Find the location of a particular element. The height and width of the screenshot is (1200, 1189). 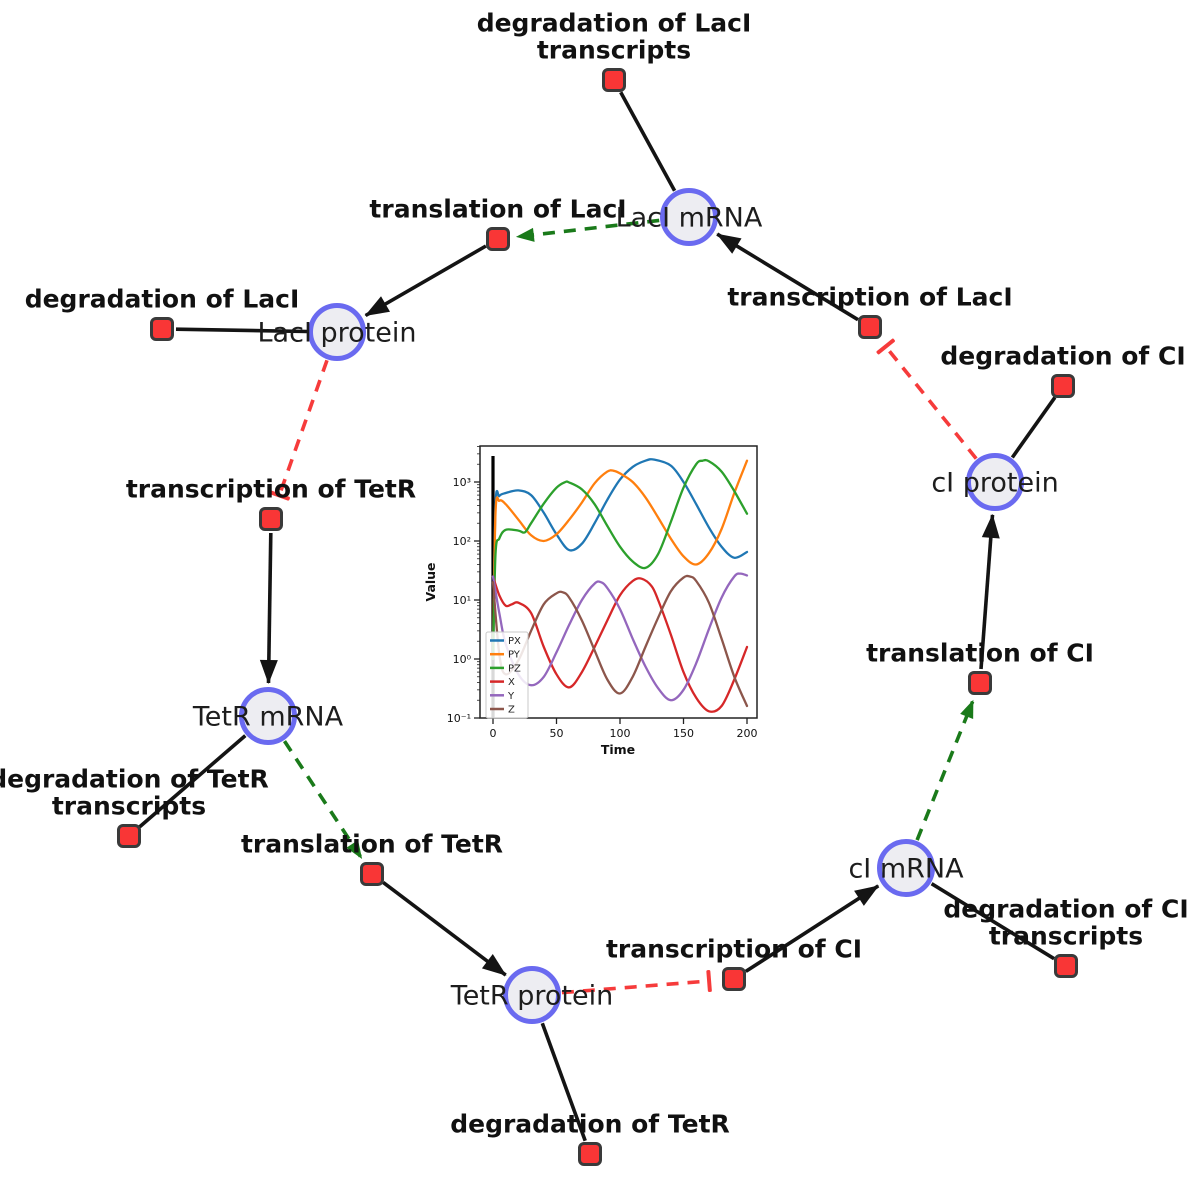

reaction-label-transl_tetr: translation of TetR is located at coordinates (372, 844).